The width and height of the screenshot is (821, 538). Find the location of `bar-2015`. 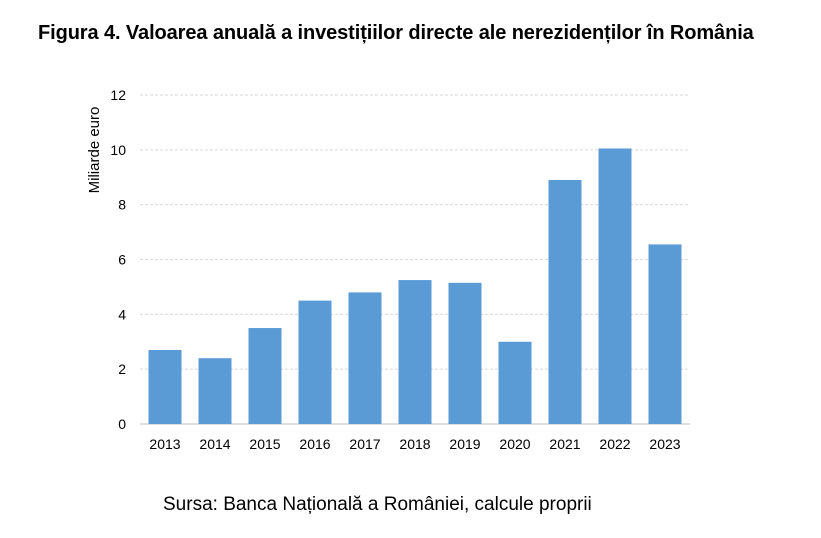

bar-2015 is located at coordinates (265, 376).